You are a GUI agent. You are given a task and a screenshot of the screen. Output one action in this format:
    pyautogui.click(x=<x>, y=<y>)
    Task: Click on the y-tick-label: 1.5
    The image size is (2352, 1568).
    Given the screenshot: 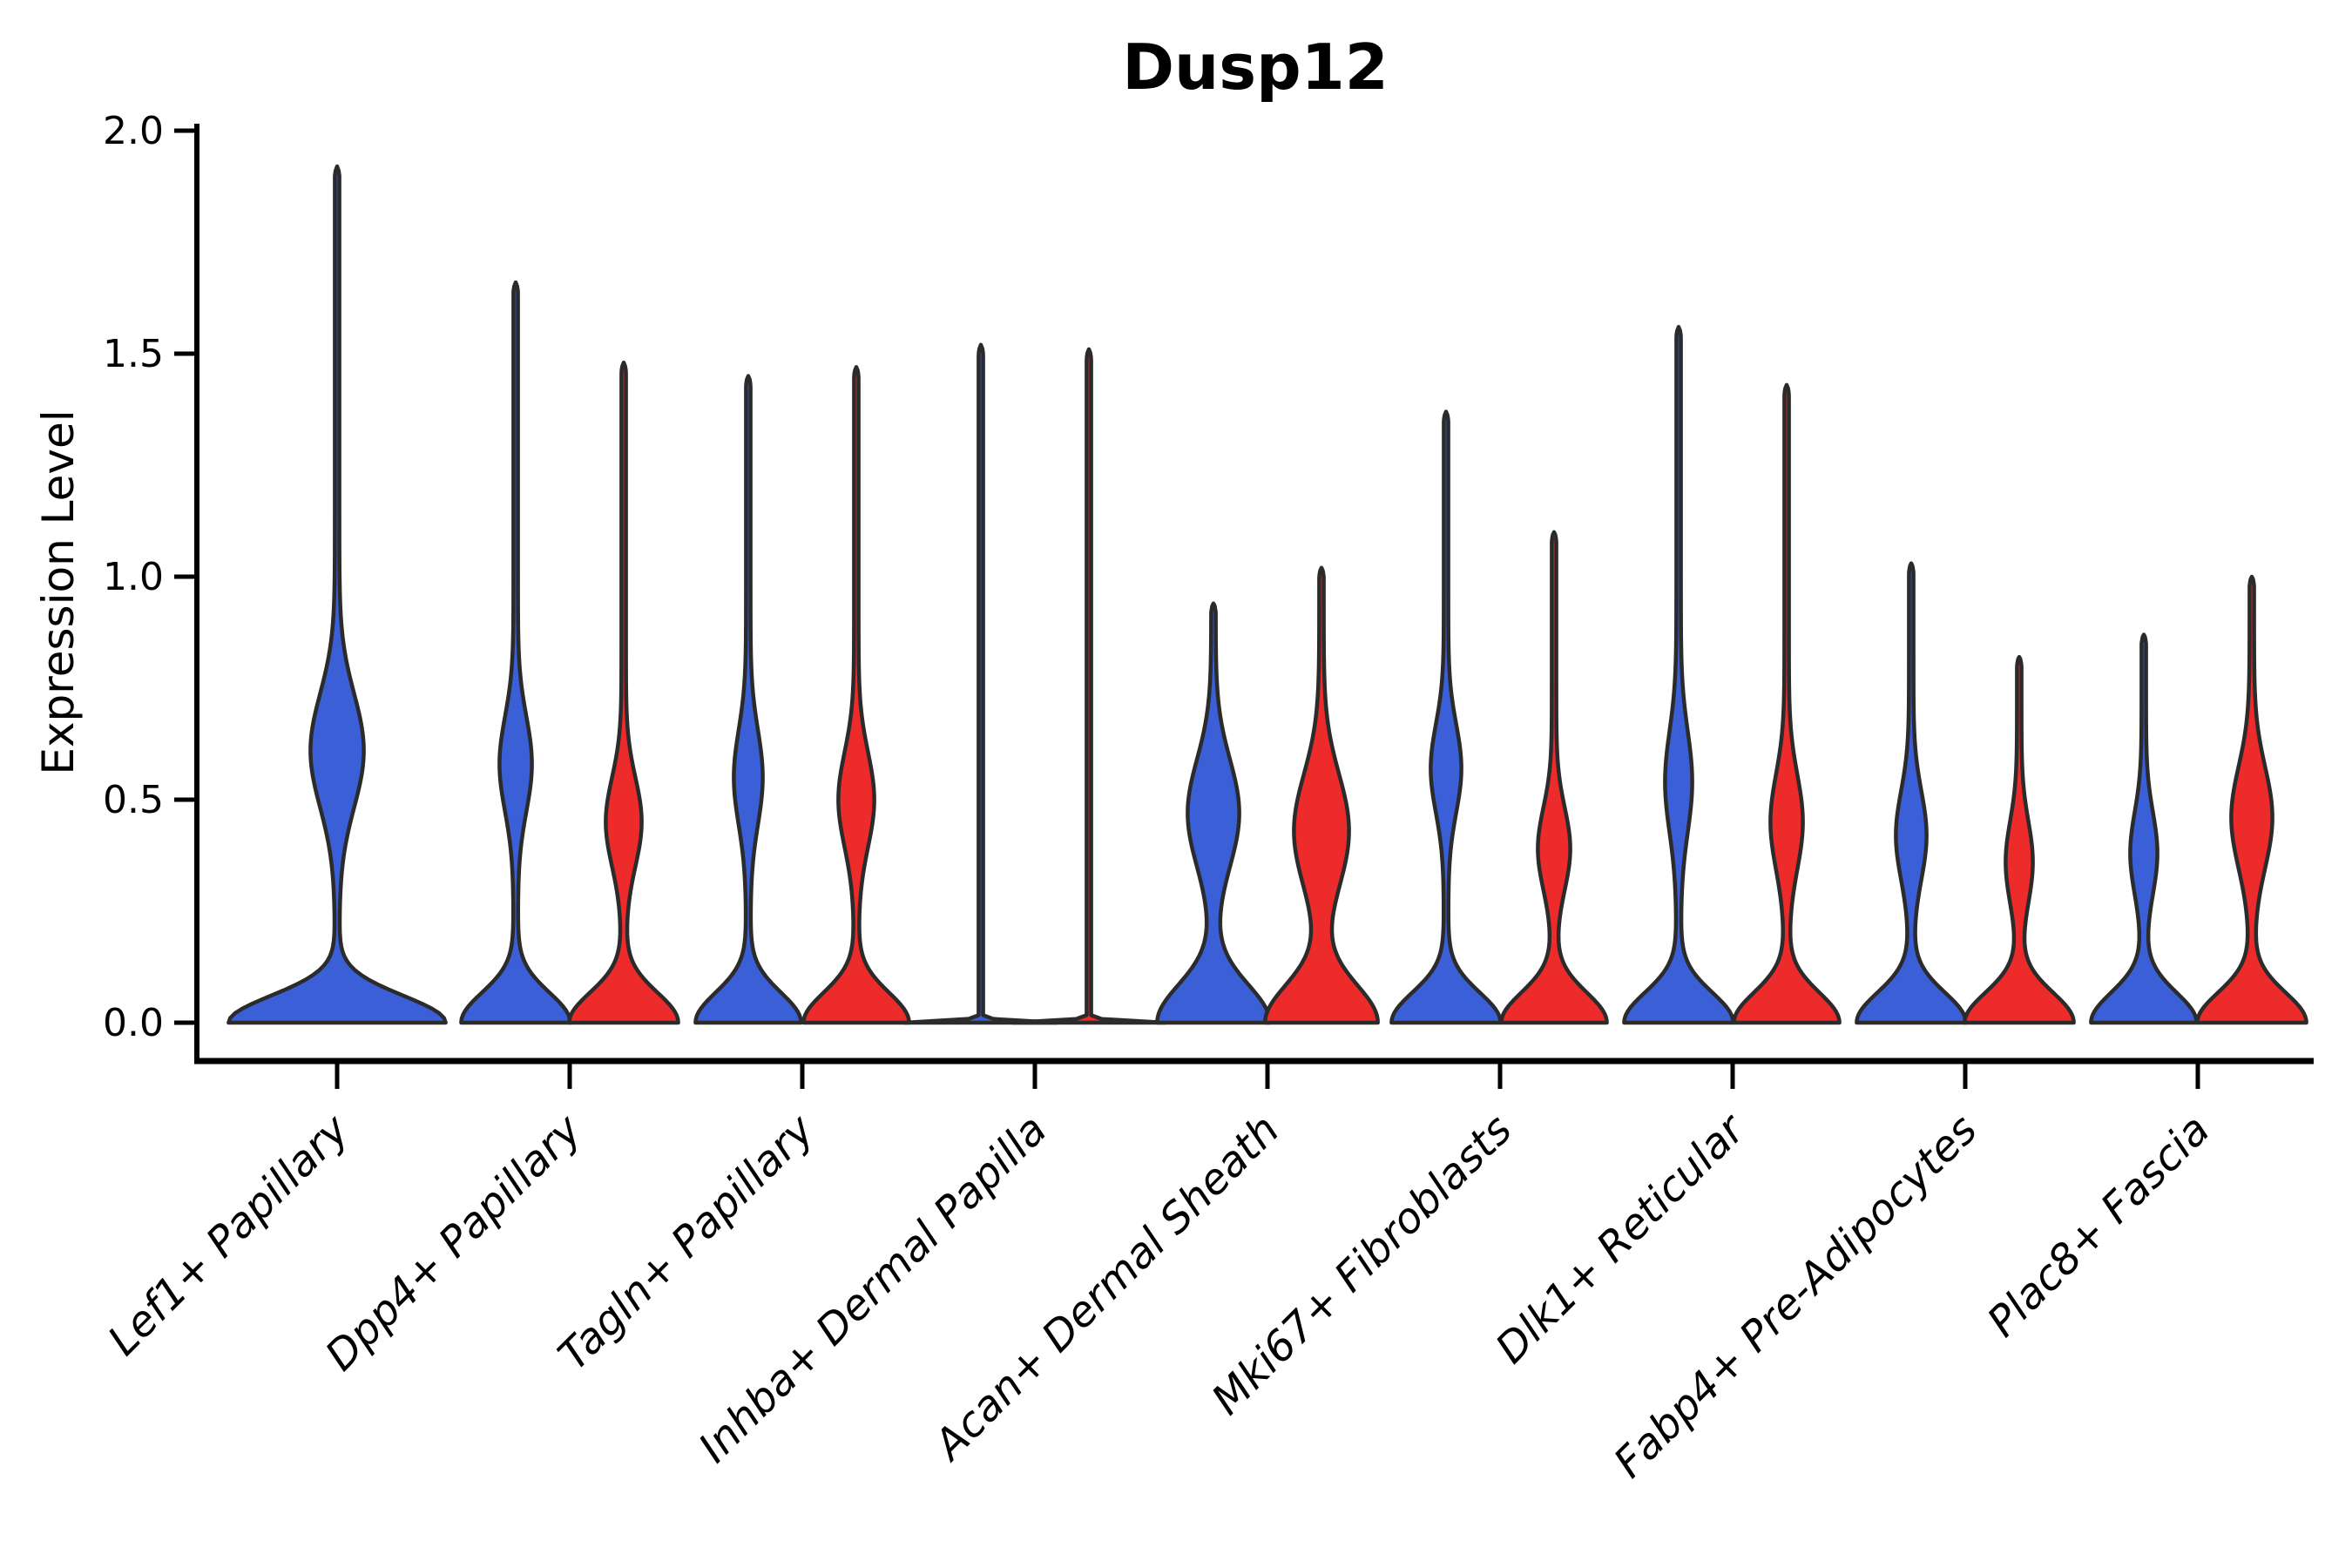 What is the action you would take?
    pyautogui.click(x=134, y=354)
    